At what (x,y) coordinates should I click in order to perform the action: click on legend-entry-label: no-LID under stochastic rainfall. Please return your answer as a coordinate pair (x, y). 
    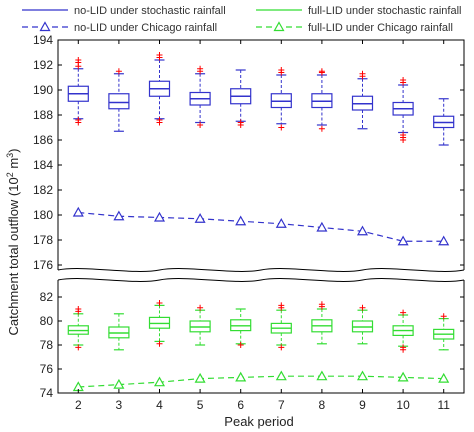
    Looking at the image, I should click on (150, 11).